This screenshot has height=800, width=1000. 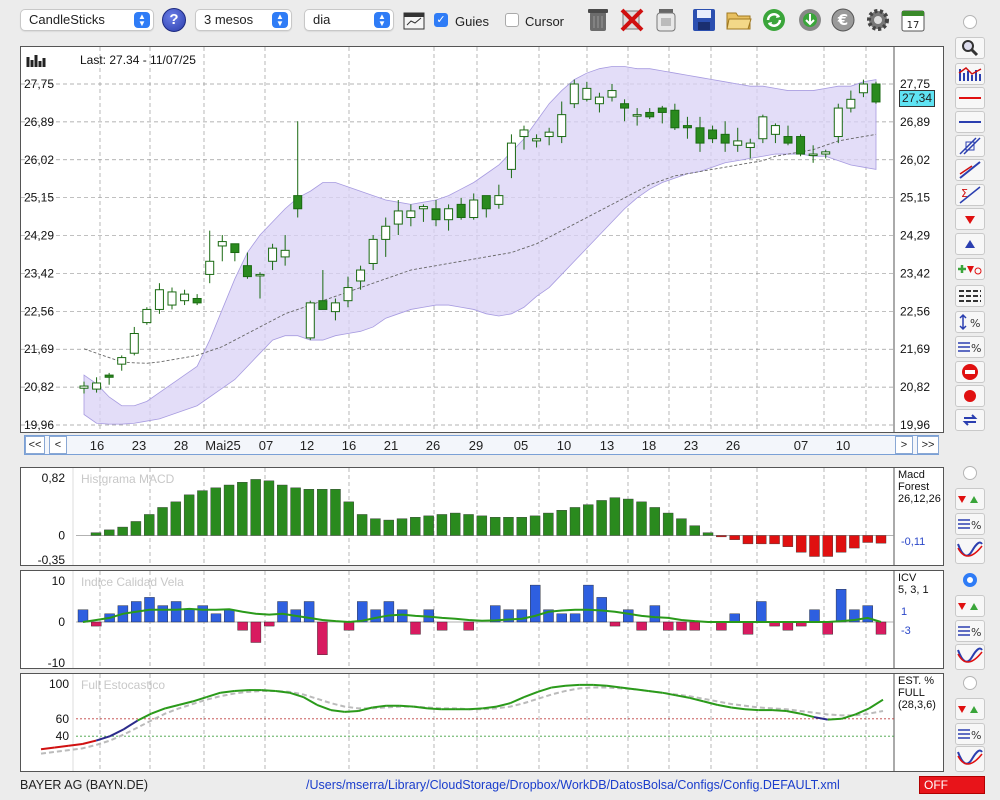 I want to click on icv-signals-button, so click(x=970, y=606).